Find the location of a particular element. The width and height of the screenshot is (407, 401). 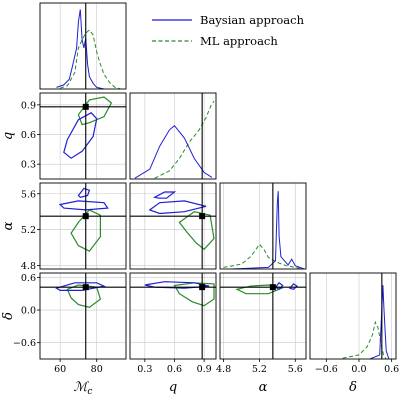

y-tick-label: 4.8 is located at coordinates (28, 266).